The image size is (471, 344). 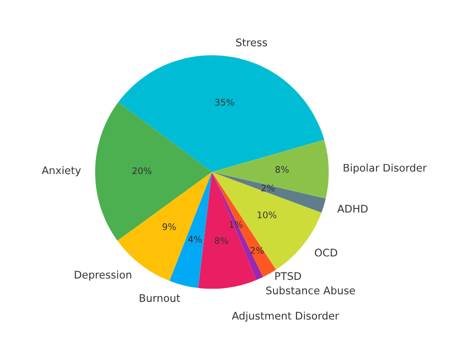 I want to click on data-label: 4%, so click(x=195, y=239).